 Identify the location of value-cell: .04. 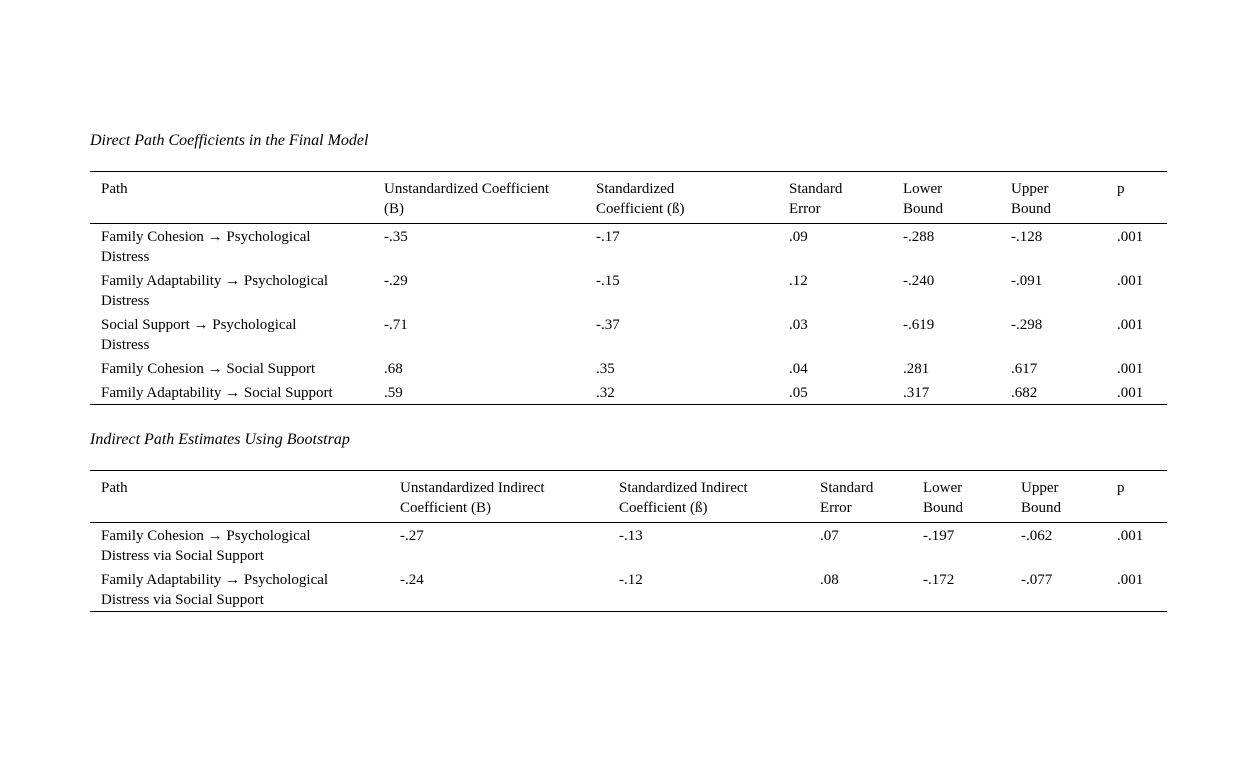
(798, 369).